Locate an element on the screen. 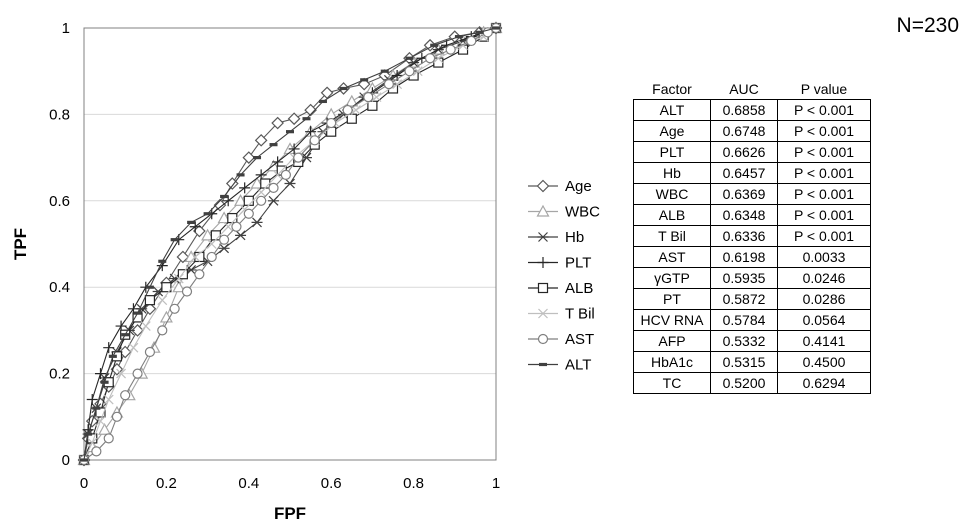 This screenshot has height=530, width=969. table-cell: AFP is located at coordinates (672, 341).